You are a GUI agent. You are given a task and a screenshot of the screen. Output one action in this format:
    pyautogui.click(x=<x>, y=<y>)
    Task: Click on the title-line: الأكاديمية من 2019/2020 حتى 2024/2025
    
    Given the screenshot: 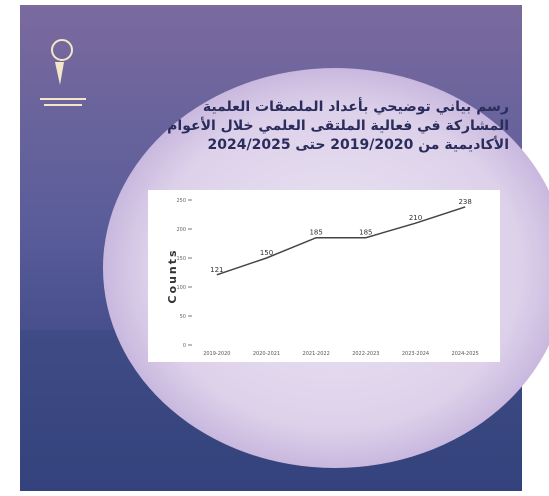 What is the action you would take?
    pyautogui.click(x=358, y=145)
    